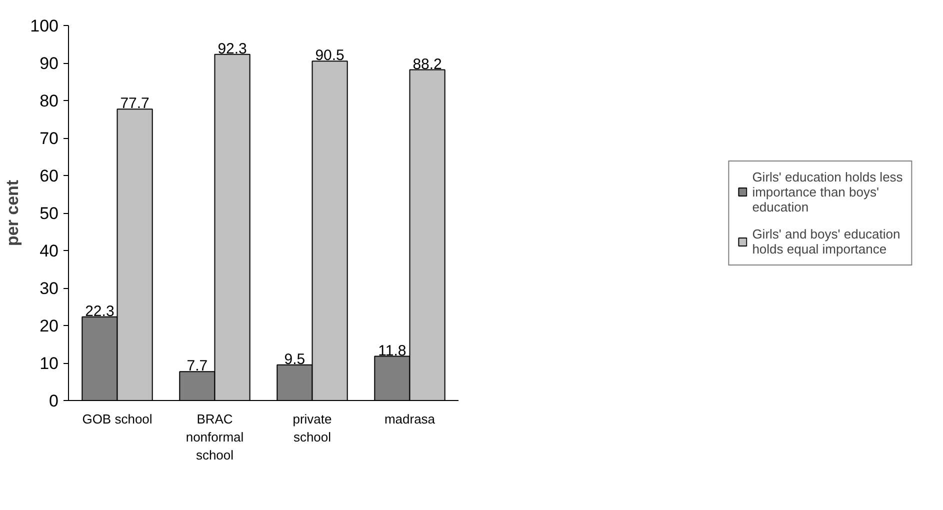 This screenshot has height=510, width=943. Describe the element at coordinates (49, 213) in the screenshot. I see `y-tick-label: 50` at that location.